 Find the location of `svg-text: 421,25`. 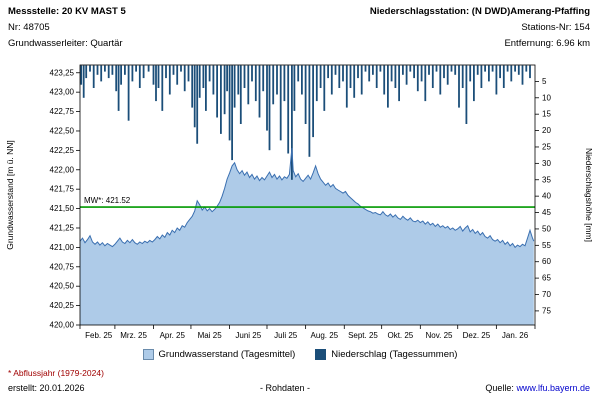

svg-text: 421,25 is located at coordinates (62, 227).